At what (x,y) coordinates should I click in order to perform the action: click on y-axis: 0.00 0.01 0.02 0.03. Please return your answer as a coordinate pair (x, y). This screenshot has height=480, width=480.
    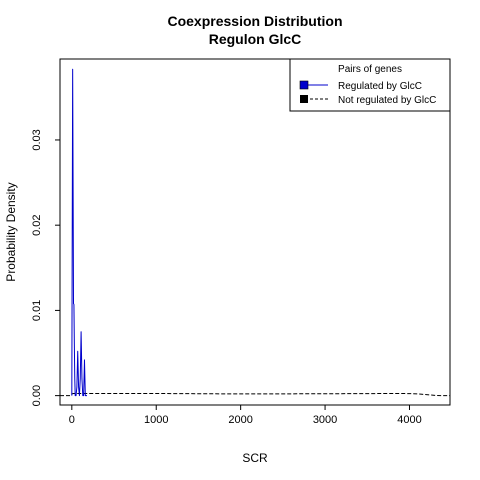
    Looking at the image, I should click on (45, 267).